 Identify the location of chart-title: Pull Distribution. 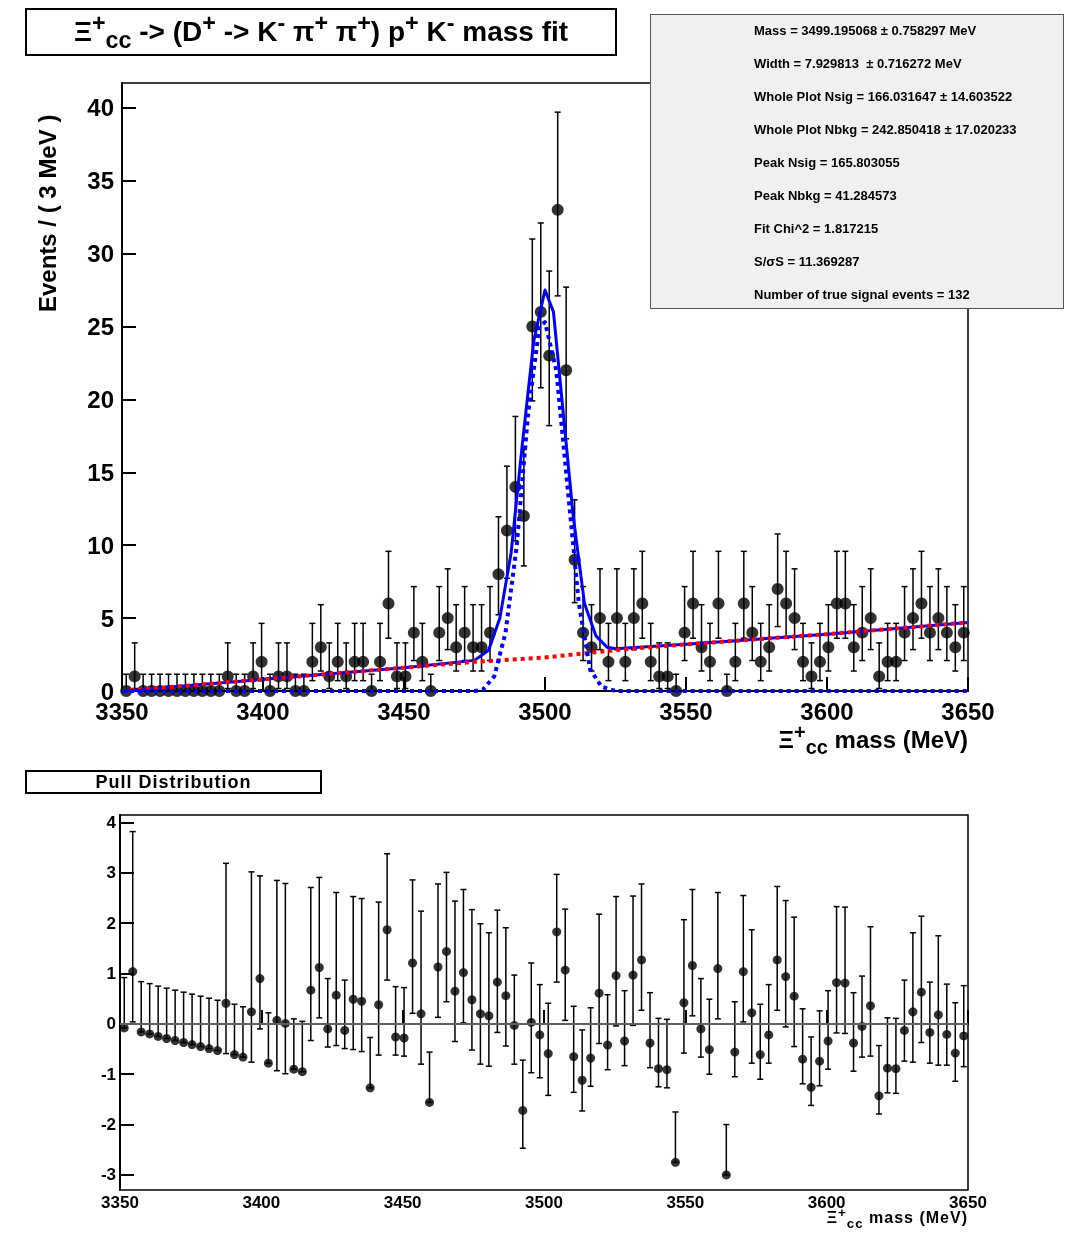
(173, 782).